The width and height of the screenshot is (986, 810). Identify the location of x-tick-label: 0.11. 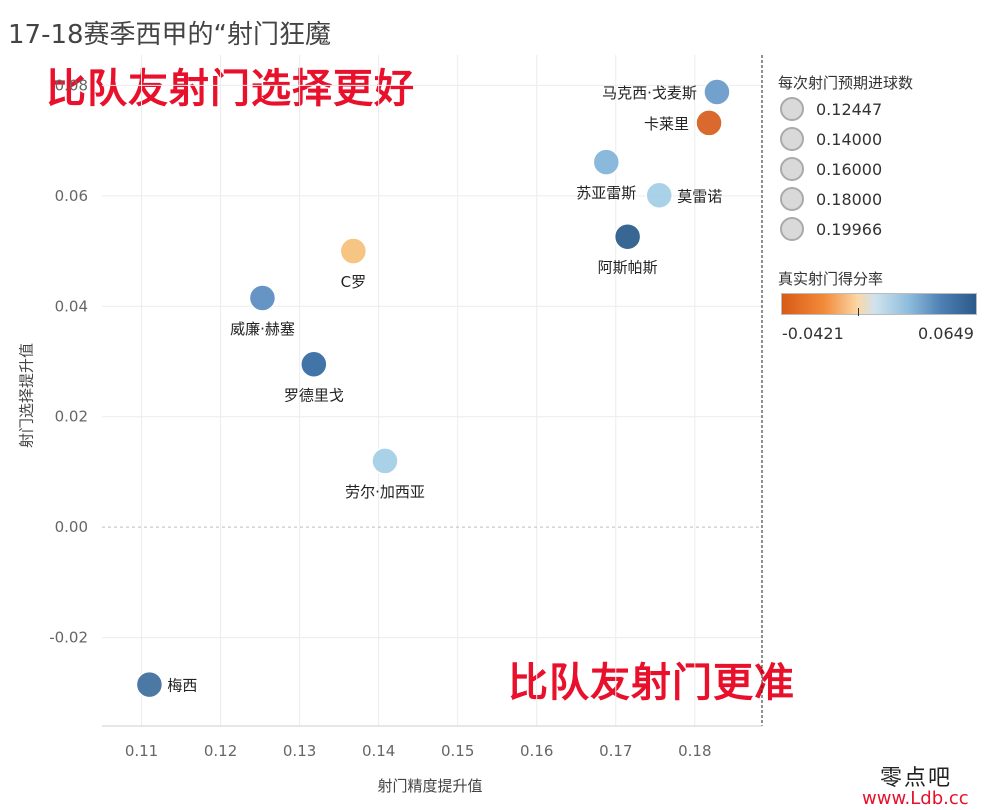
(141, 751).